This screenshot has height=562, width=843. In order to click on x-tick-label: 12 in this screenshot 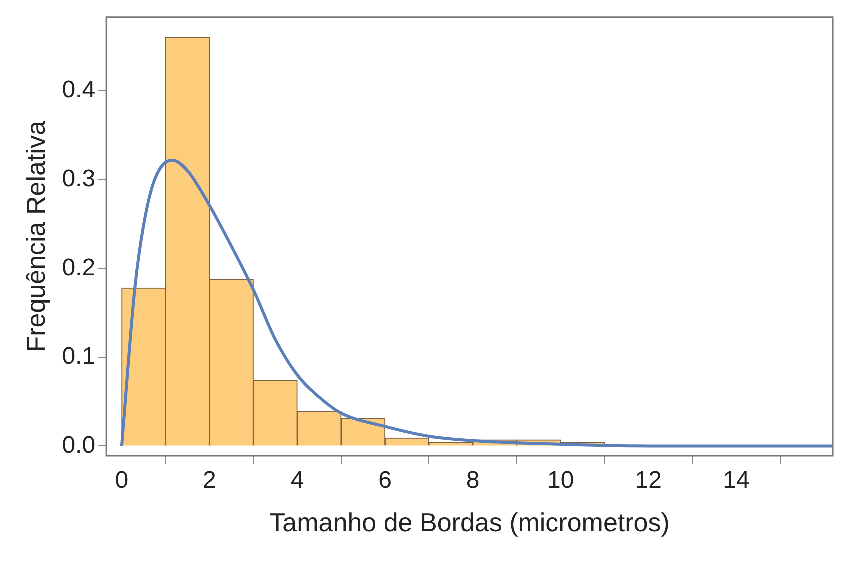, I will do `click(648, 480)`.